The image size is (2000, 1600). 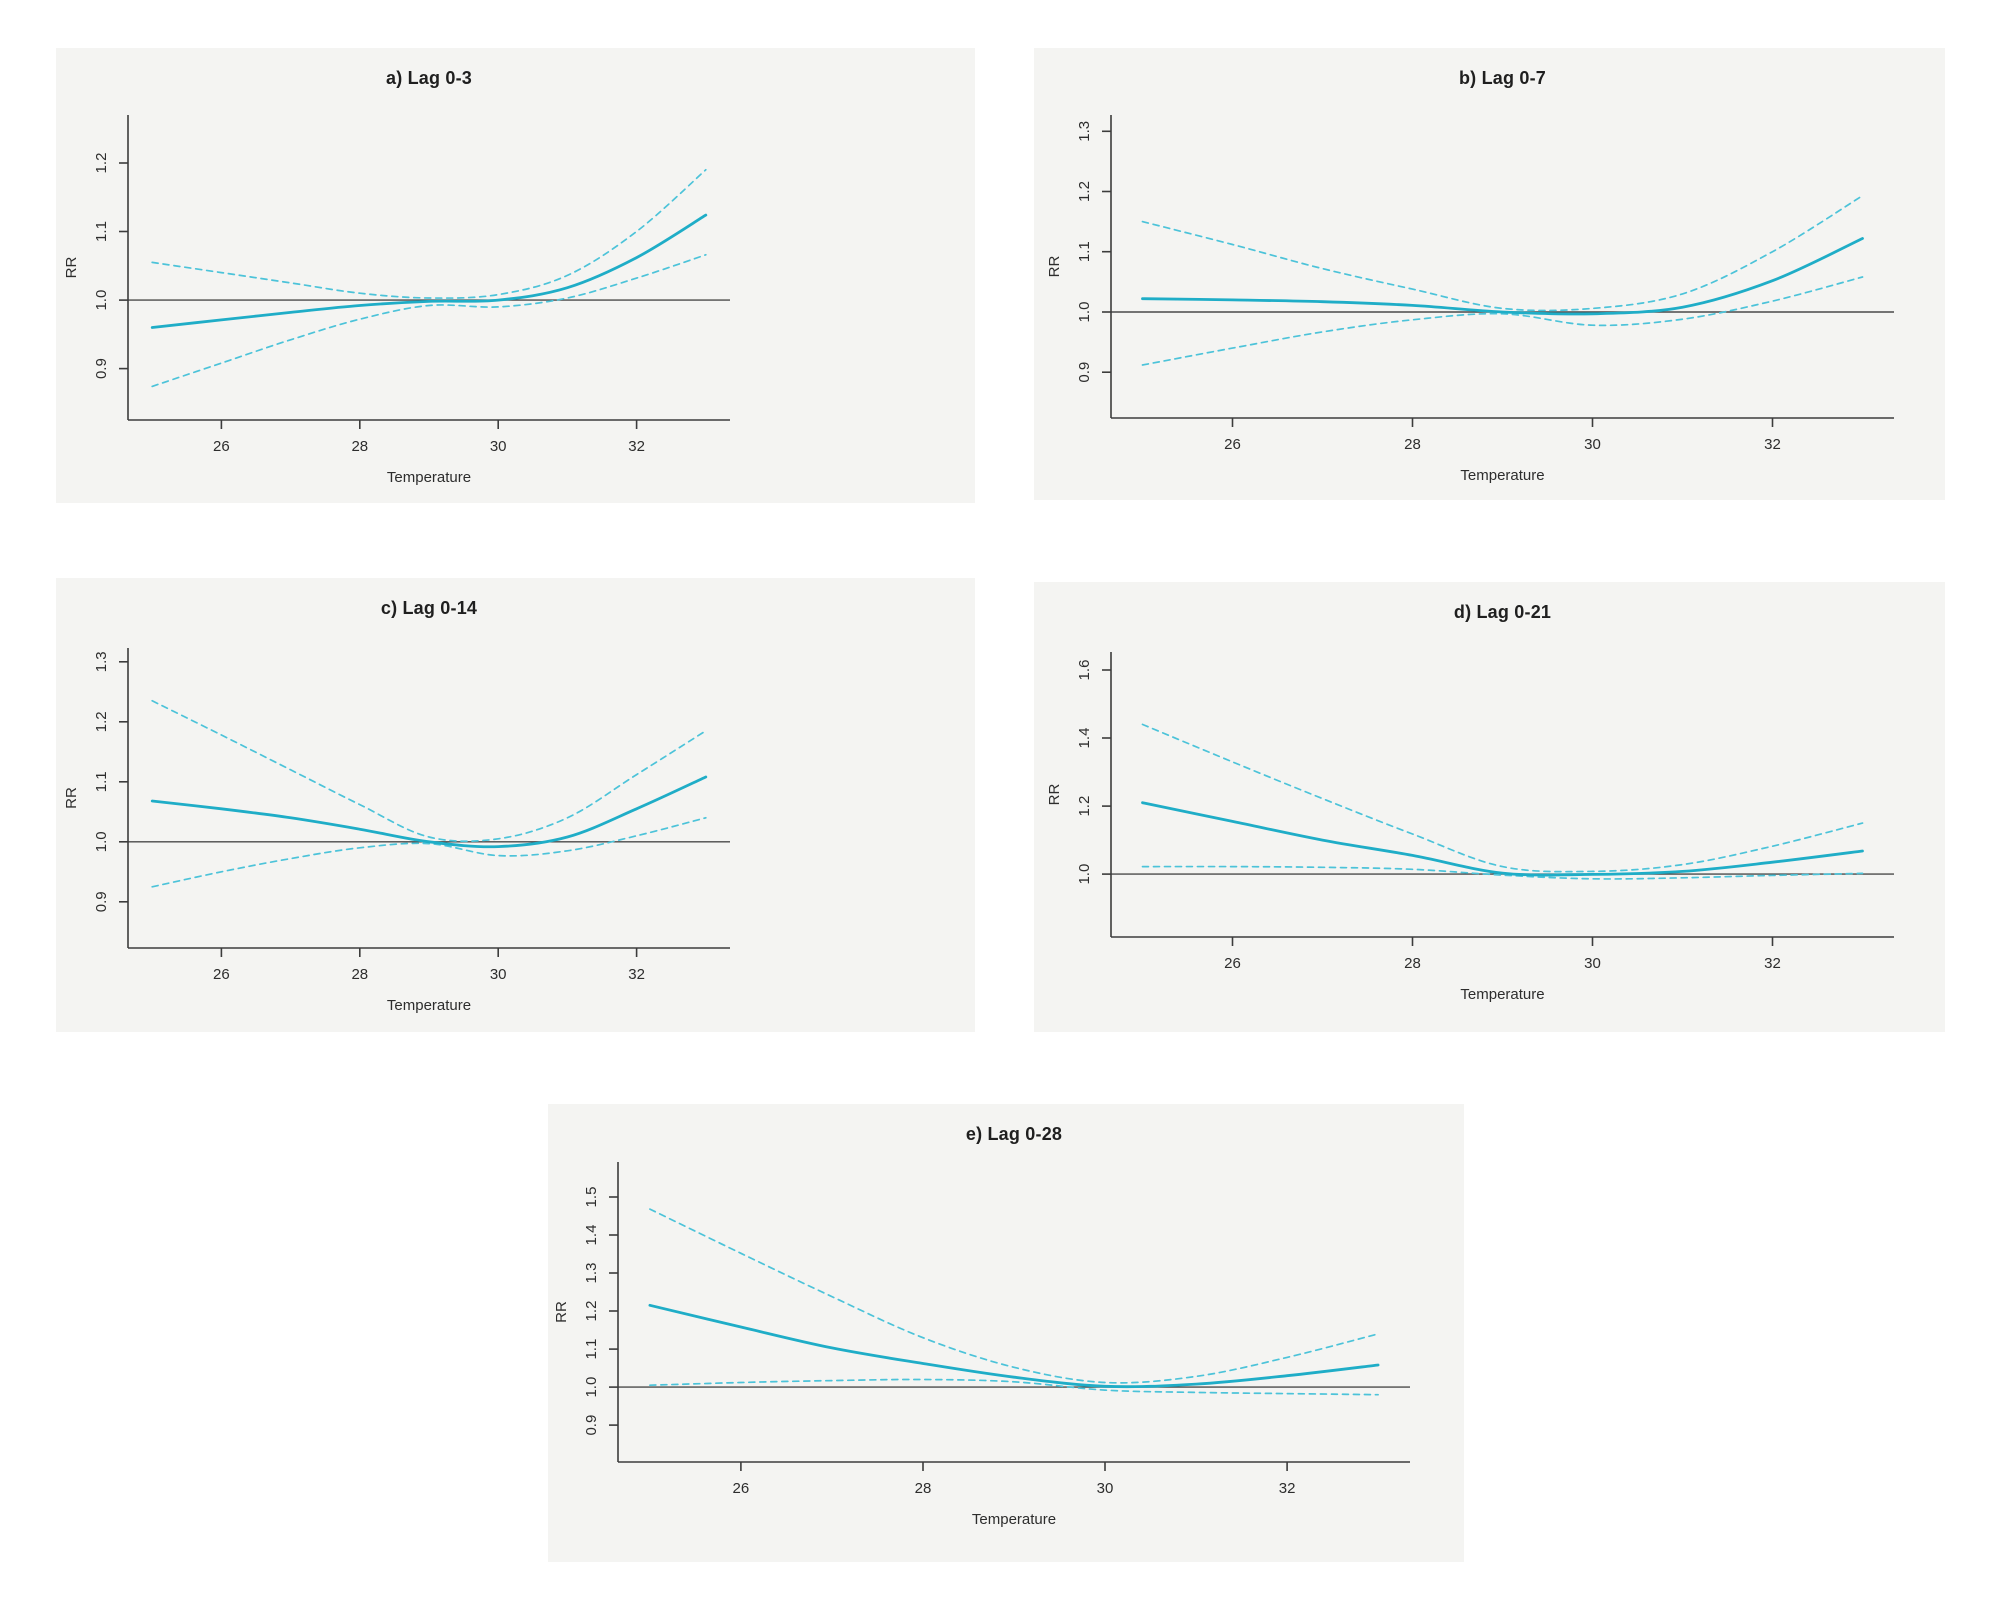 I want to click on y-tick-label: 1.6, so click(x=1084, y=670).